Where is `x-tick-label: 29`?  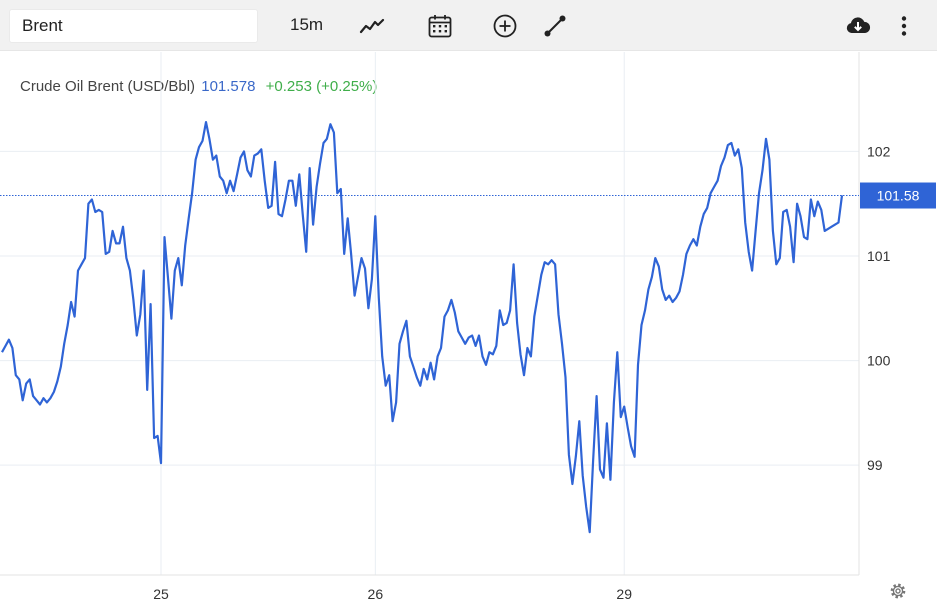 x-tick-label: 29 is located at coordinates (624, 594).